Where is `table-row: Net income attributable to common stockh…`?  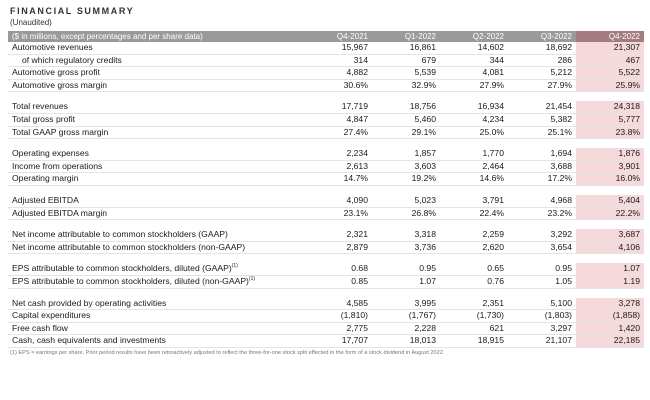
table-row: Net income attributable to common stockh… is located at coordinates (326, 248).